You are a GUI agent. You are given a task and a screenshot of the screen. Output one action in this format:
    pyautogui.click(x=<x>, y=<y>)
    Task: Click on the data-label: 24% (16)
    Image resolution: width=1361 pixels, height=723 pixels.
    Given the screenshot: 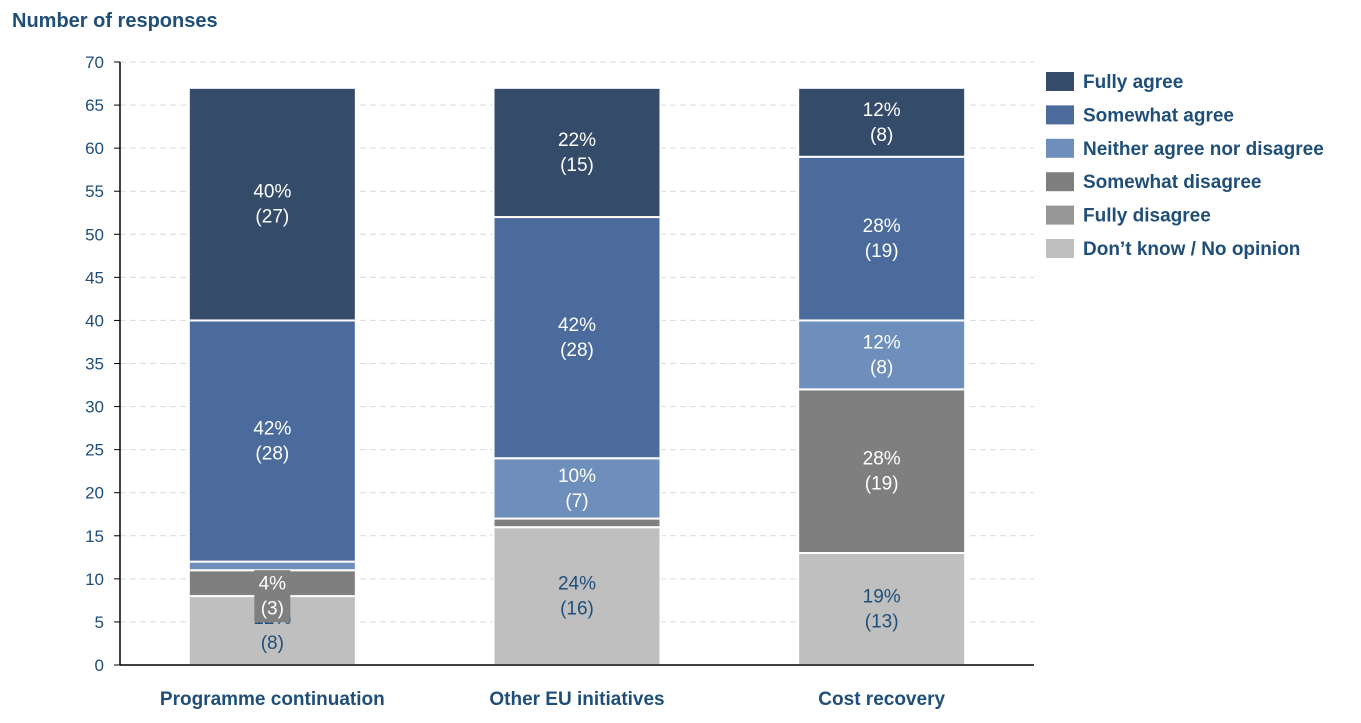 What is the action you would take?
    pyautogui.click(x=577, y=597)
    